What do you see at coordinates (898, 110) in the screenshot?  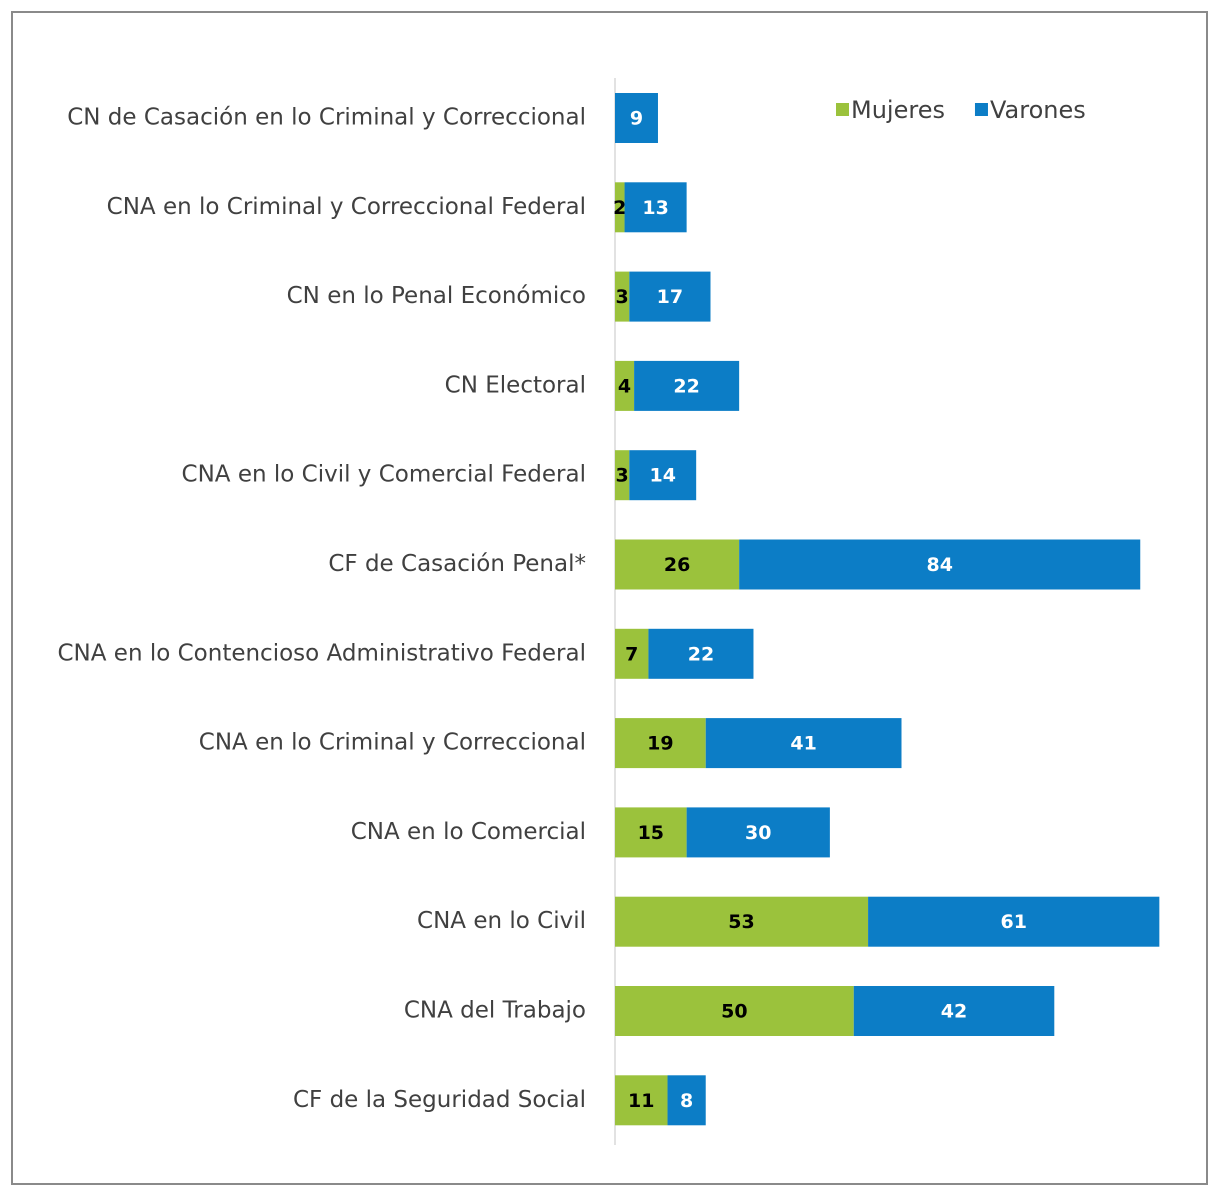 I see `legend-label: Mujeres` at bounding box center [898, 110].